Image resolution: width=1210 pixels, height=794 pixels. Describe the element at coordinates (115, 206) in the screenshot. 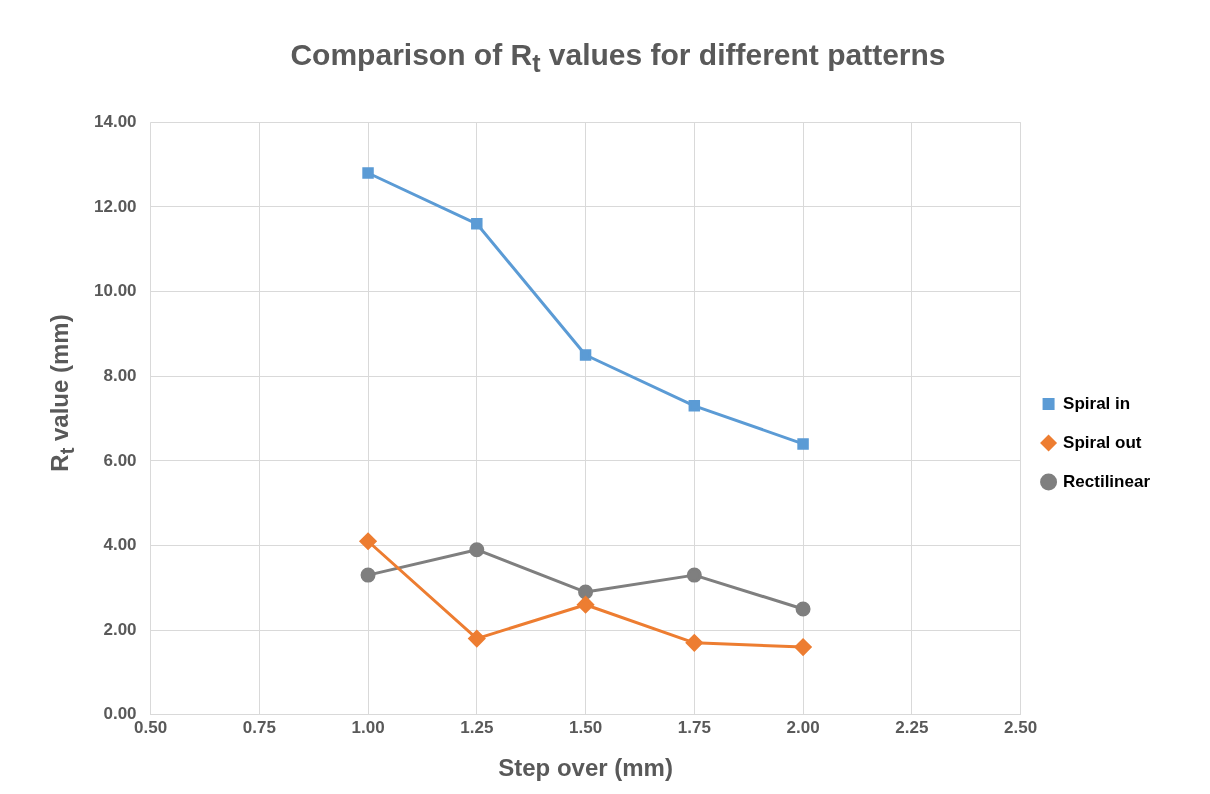

I see `y-tick-label: 12.00` at that location.